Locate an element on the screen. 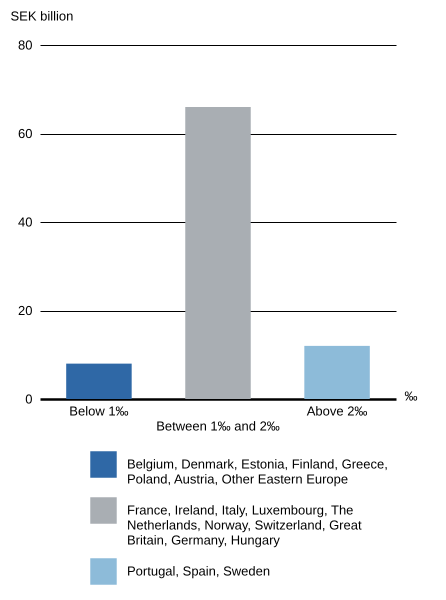 Image resolution: width=446 pixels, height=600 pixels. x-axis-title: ‰ is located at coordinates (411, 396).